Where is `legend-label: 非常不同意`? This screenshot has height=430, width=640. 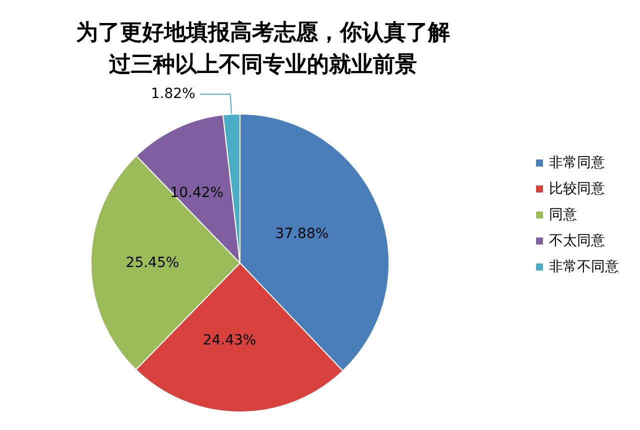 legend-label: 非常不同意 is located at coordinates (584, 267).